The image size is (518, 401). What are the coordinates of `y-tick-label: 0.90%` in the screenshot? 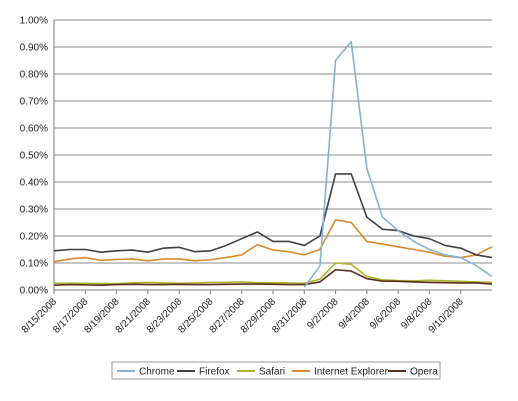 It's located at (34, 48).